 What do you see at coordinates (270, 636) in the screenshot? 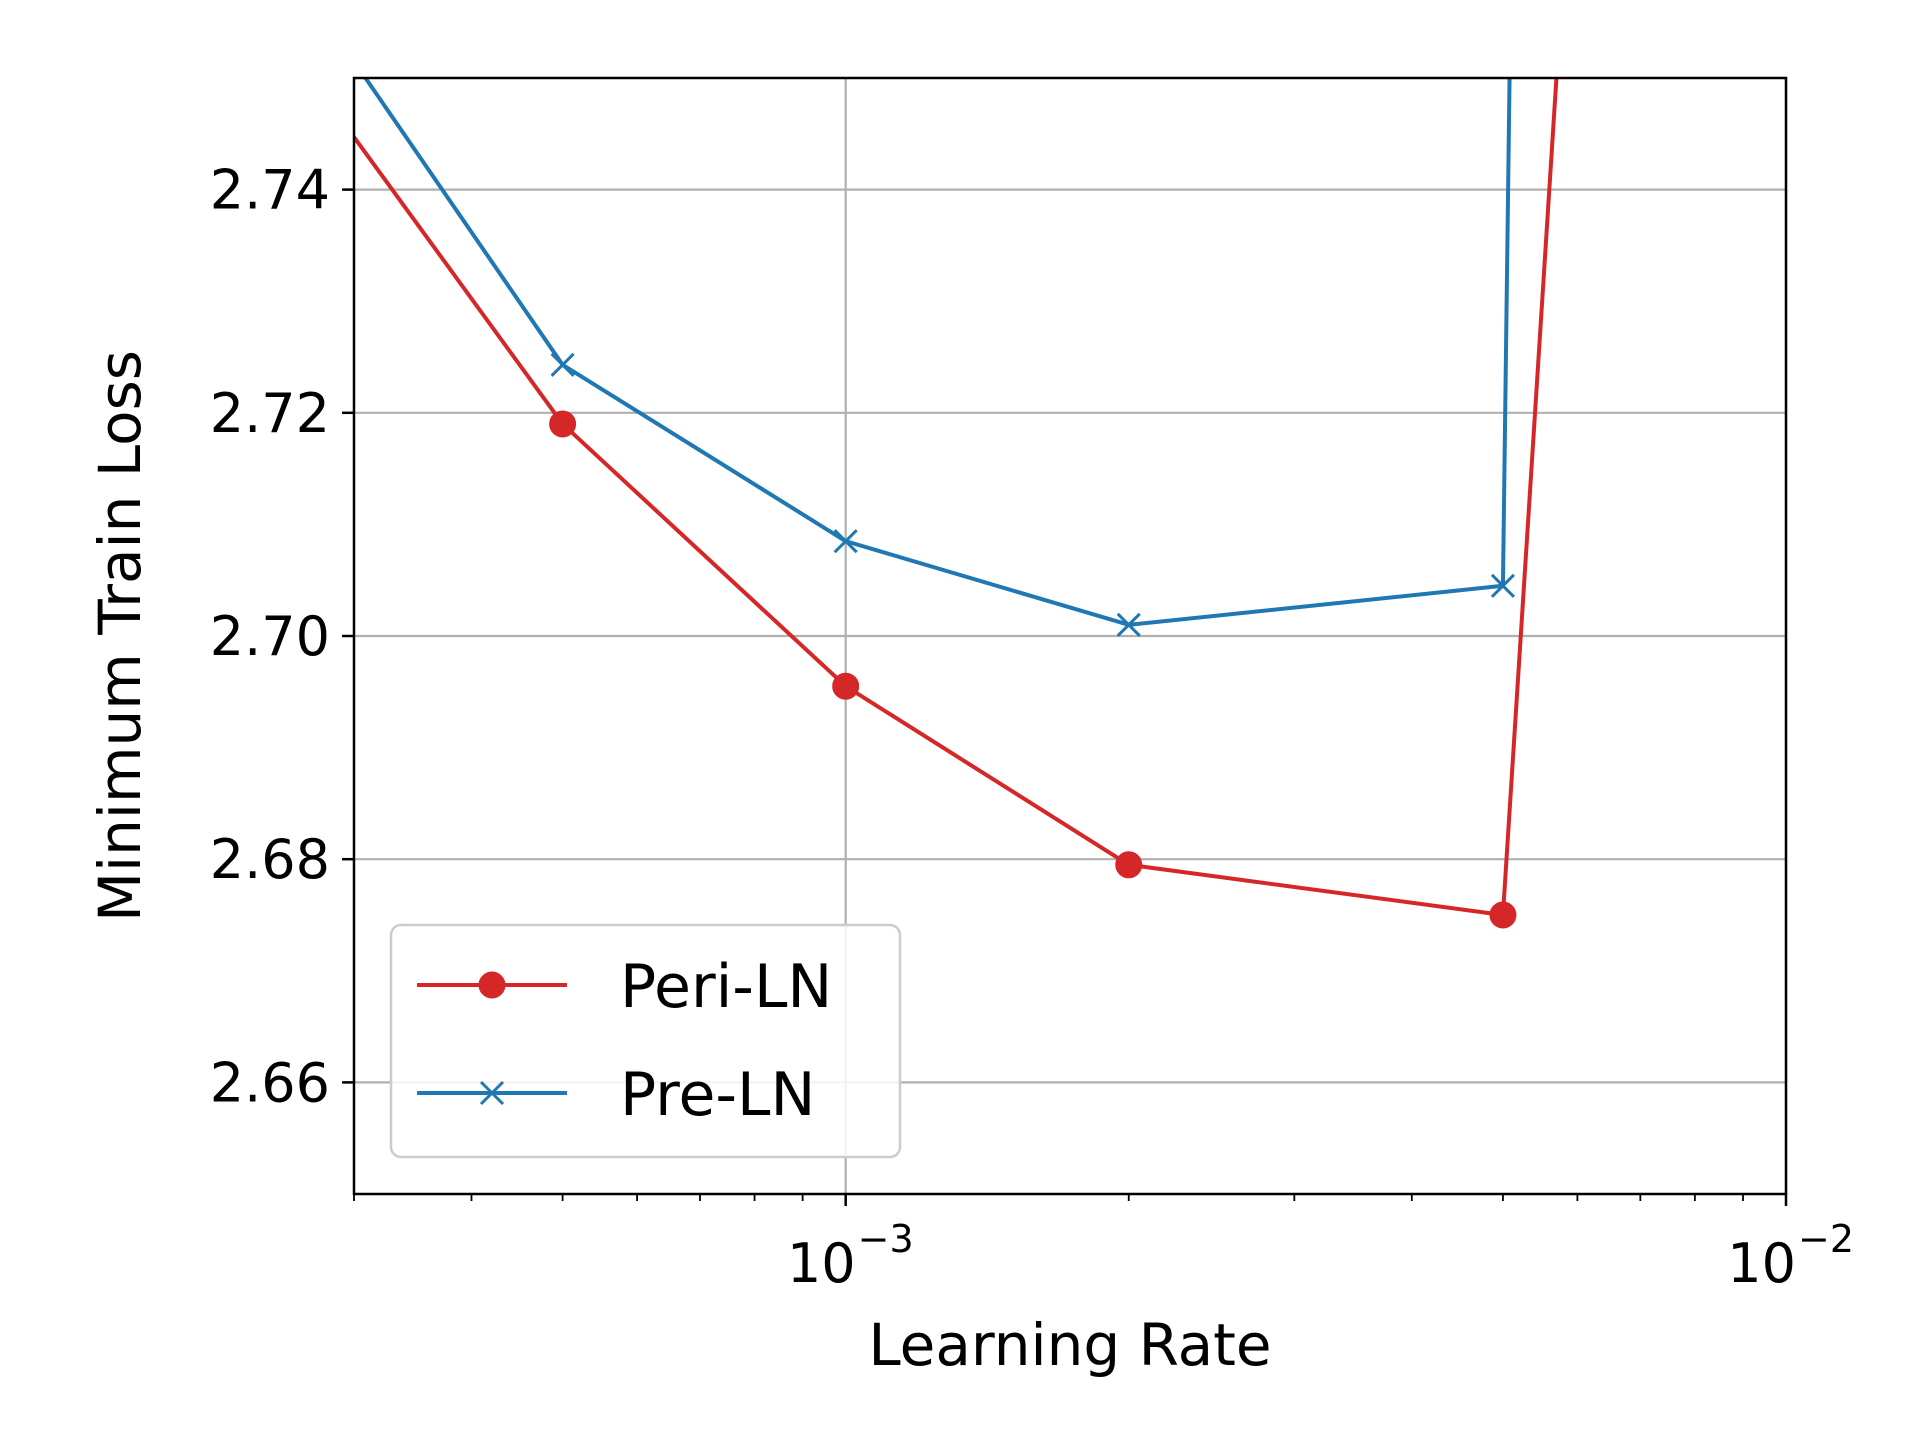
I see `y-tick-label: 2.70` at bounding box center [270, 636].